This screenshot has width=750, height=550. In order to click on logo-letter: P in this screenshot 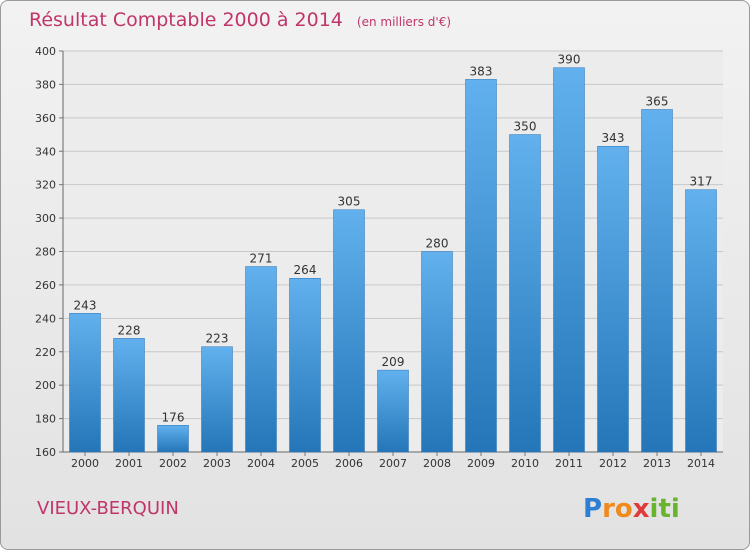, I will do `click(592, 509)`.